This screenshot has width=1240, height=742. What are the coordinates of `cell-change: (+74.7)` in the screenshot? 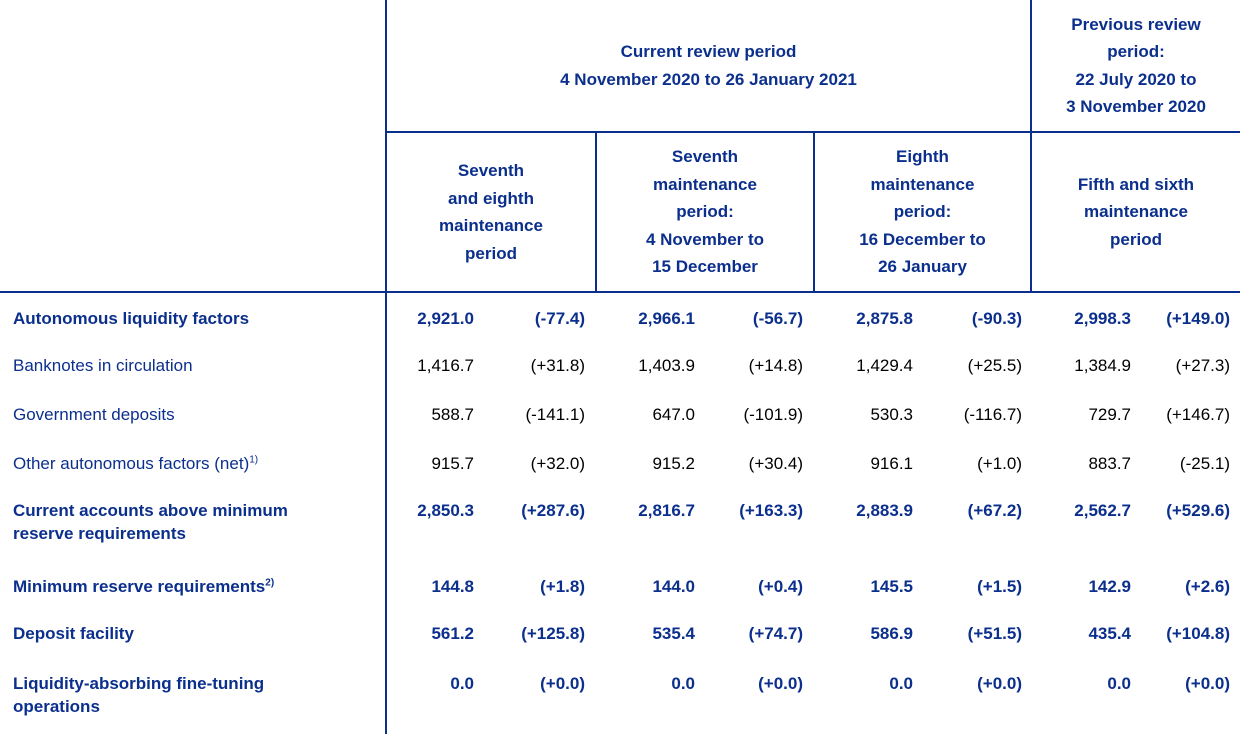 It's located at (775, 633).